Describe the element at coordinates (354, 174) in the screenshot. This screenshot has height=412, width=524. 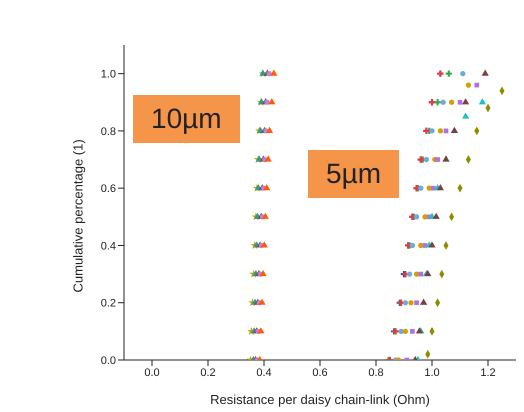
I see `annotation: 5µm` at that location.